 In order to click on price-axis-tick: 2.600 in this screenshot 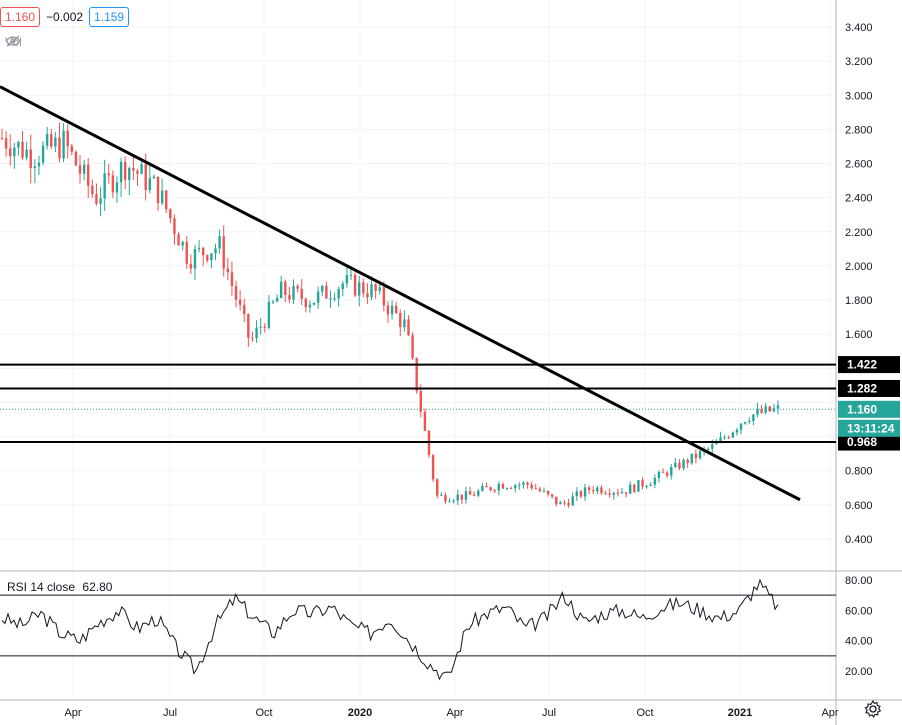, I will do `click(859, 165)`.